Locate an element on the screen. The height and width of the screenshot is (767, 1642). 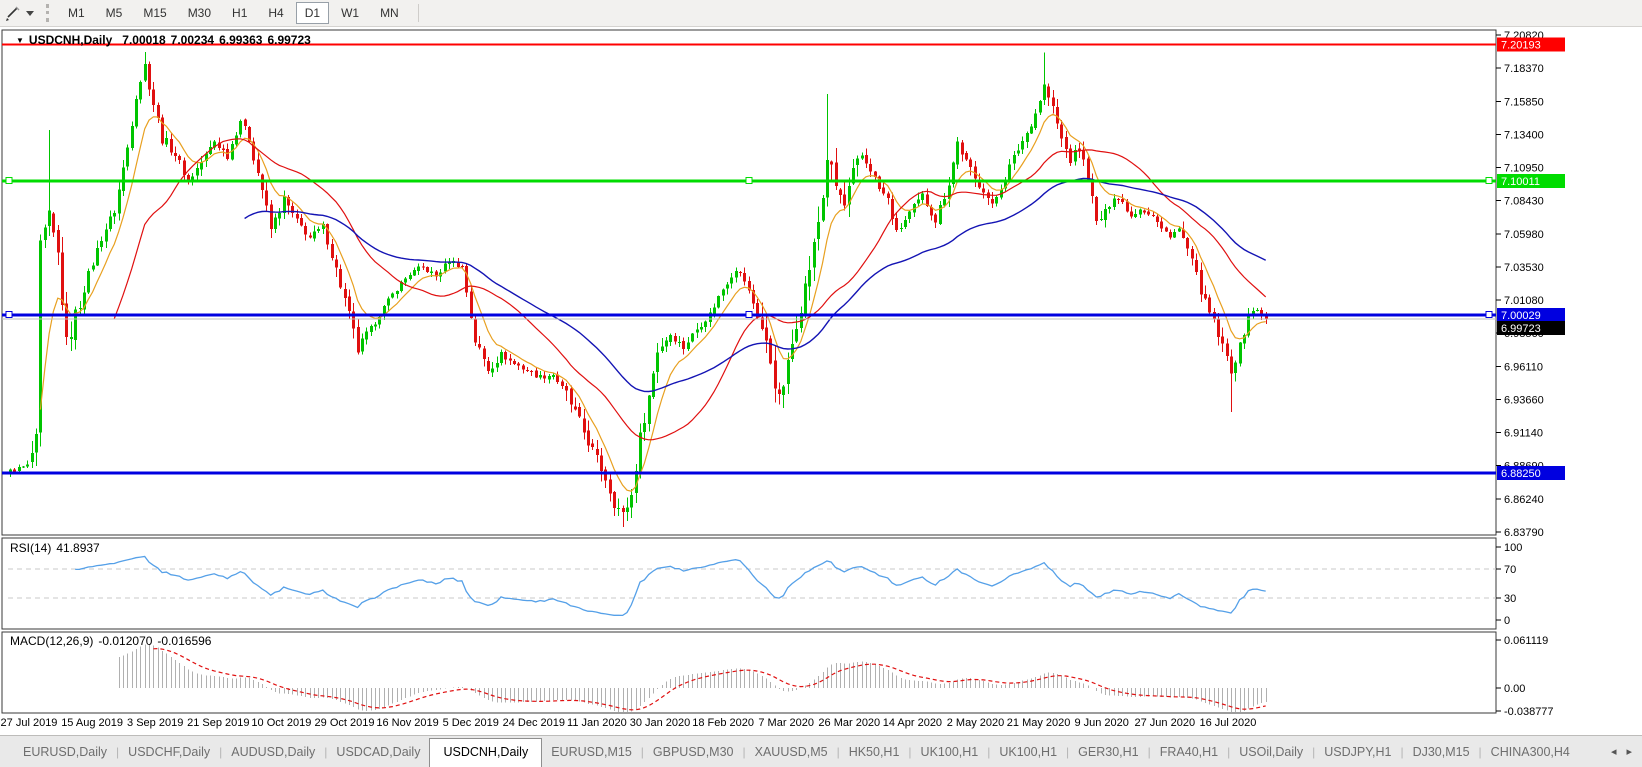
chart-tab-dj30-m15: DJ30,M15 is located at coordinates (1441, 751).